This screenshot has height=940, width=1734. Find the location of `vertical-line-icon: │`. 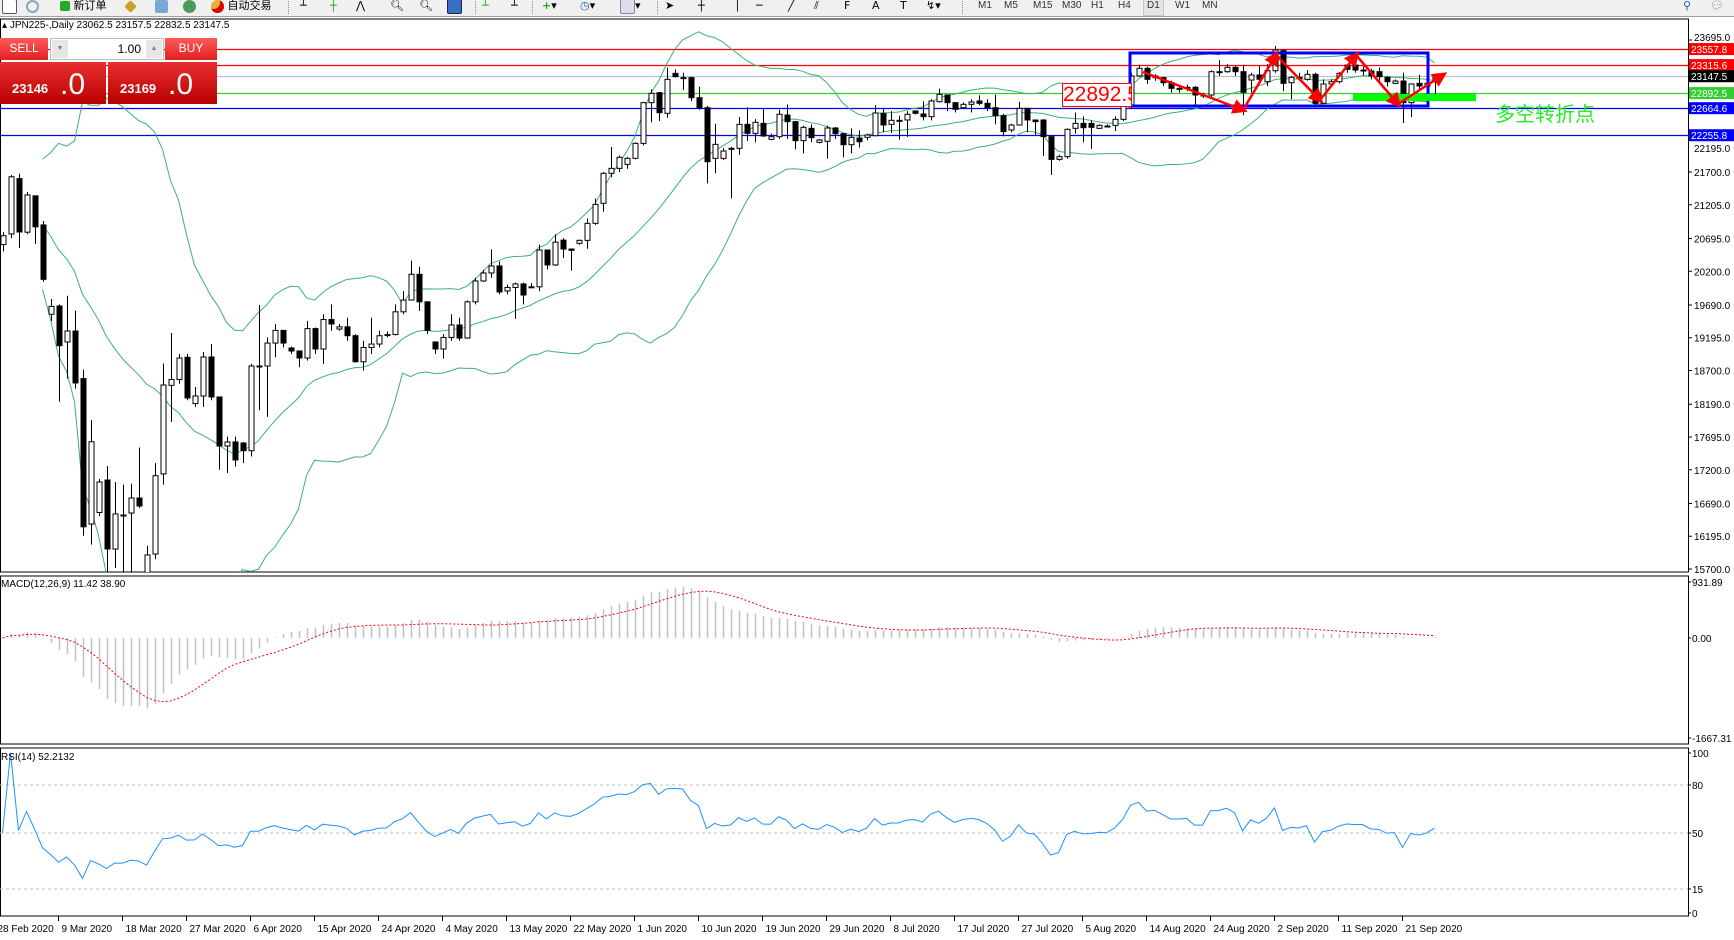

vertical-line-icon: │ is located at coordinates (737, 6).